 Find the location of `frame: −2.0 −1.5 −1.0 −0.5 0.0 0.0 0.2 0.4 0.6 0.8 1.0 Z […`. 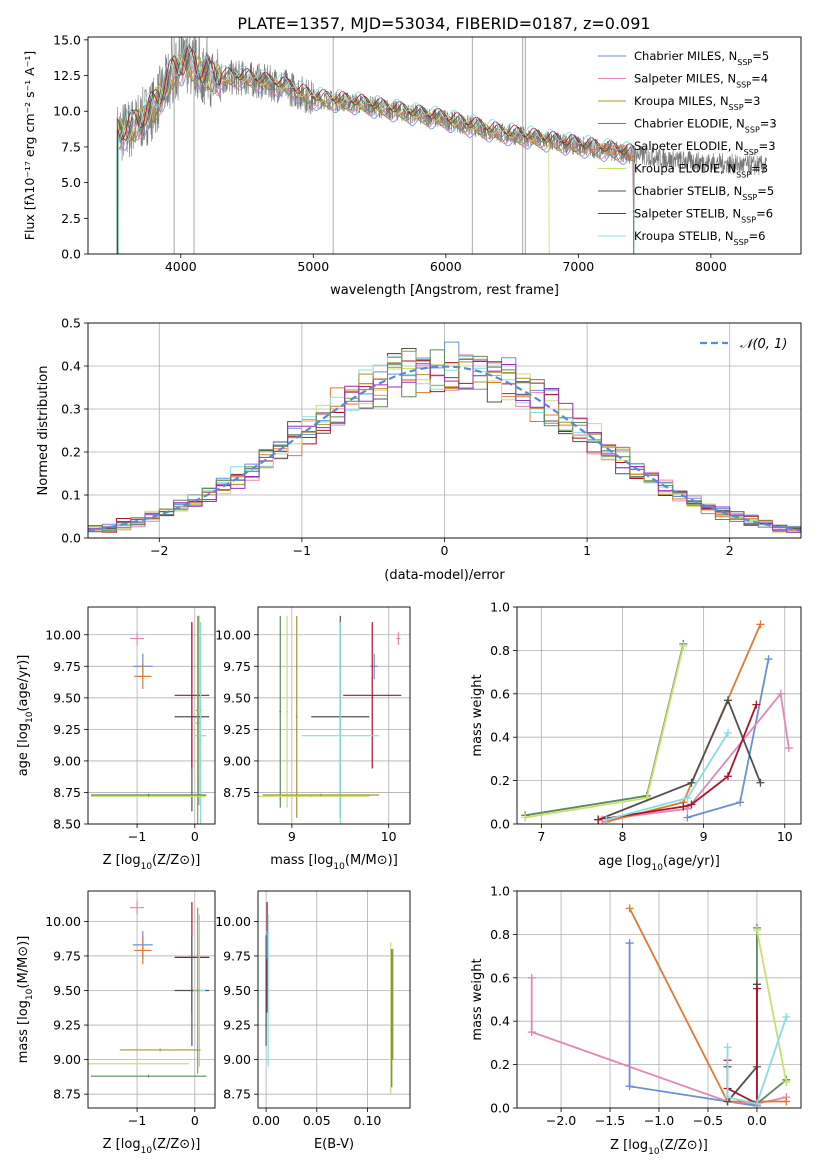

frame: −2.0 −1.5 −1.0 −0.5 0.0 0.0 0.2 0.4 0.6 0.8 1.0 Z [… is located at coordinates (636, 1020).